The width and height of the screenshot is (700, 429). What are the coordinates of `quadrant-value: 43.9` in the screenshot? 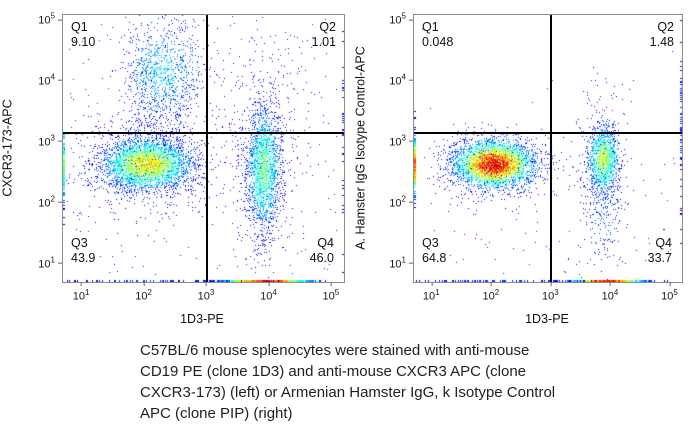 It's located at (83, 258).